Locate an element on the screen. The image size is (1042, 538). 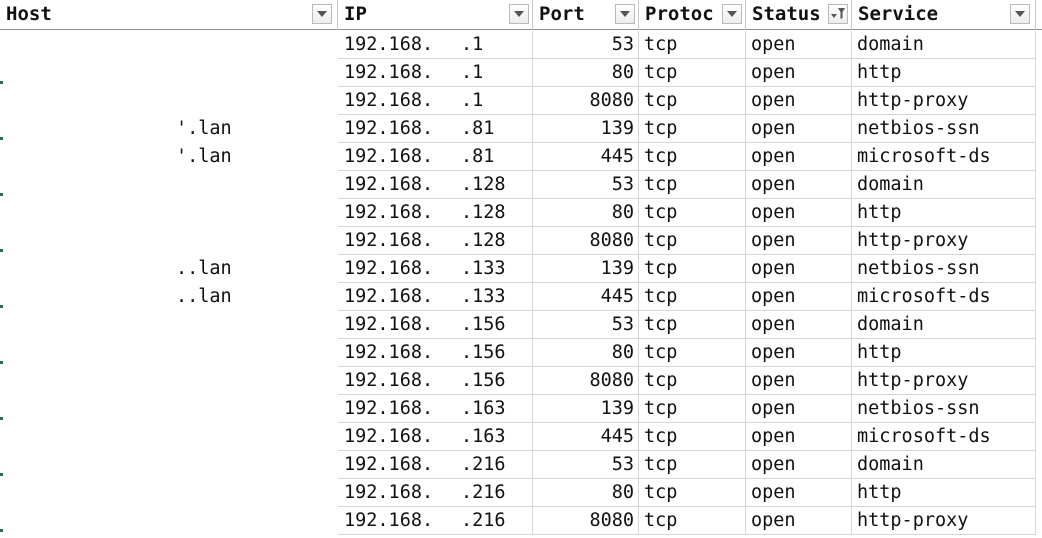
header-port: Port is located at coordinates (586, 15).